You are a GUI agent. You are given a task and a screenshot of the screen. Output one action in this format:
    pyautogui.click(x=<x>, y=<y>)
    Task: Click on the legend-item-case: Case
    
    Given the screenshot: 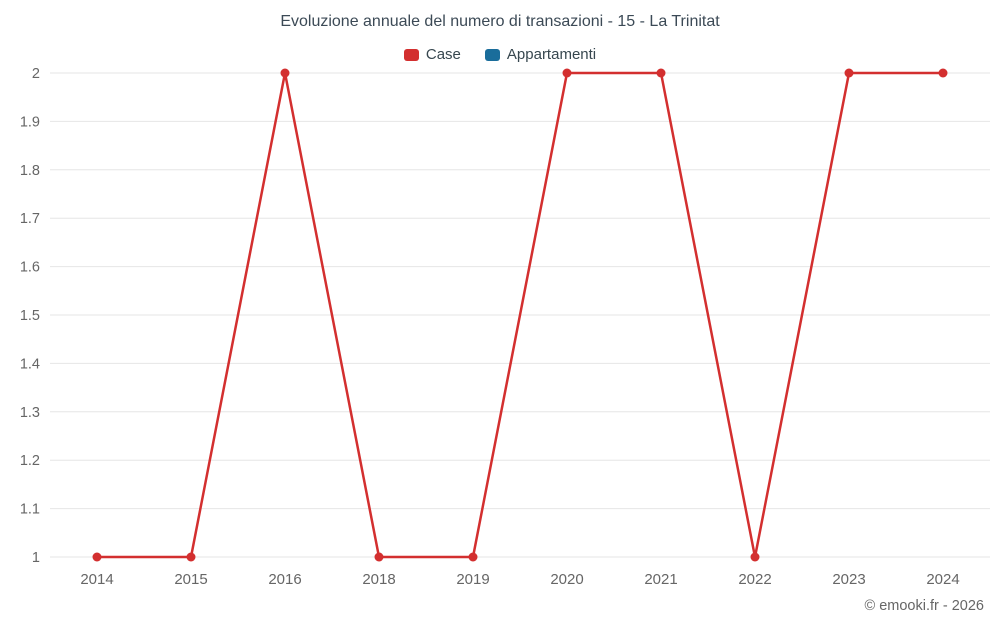 What is the action you would take?
    pyautogui.click(x=432, y=54)
    